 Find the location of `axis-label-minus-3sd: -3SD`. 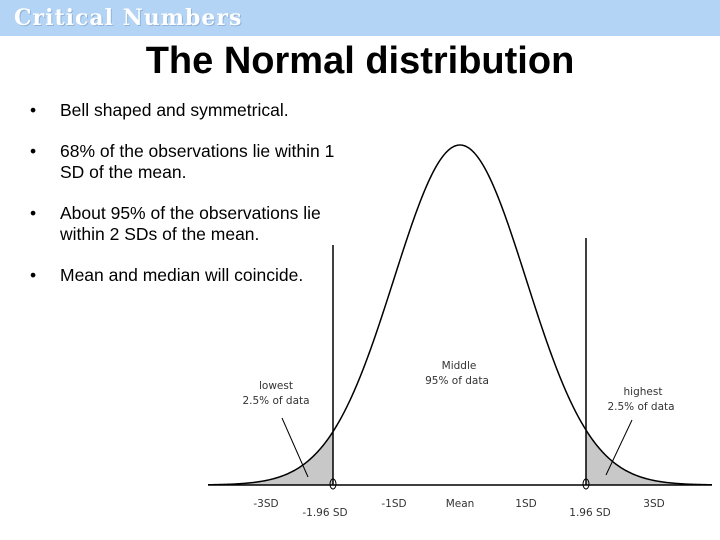

axis-label-minus-3sd: -3SD is located at coordinates (265, 504).